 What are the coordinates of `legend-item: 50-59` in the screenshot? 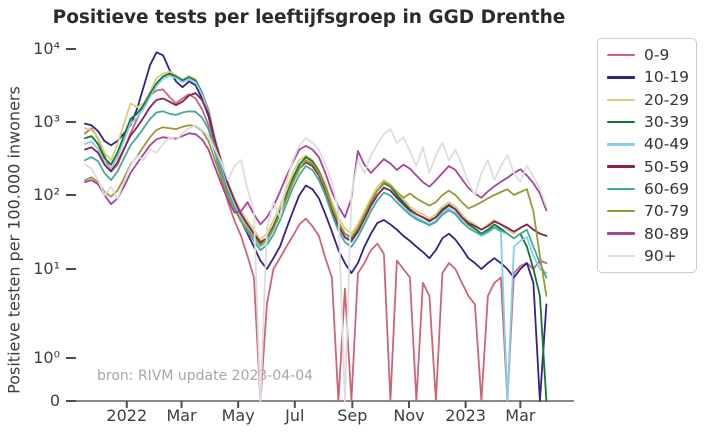 It's located at (651, 166).